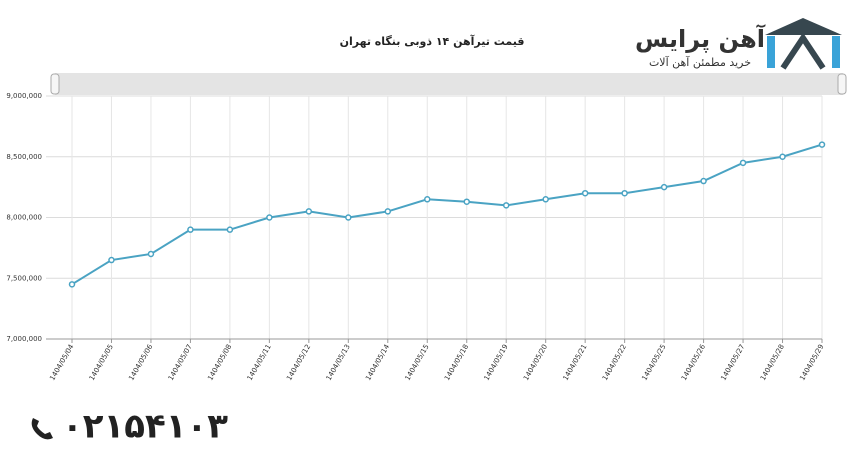 The image size is (863, 461). Describe the element at coordinates (24, 96) in the screenshot. I see `y-tick-label: 9,000,000` at that location.